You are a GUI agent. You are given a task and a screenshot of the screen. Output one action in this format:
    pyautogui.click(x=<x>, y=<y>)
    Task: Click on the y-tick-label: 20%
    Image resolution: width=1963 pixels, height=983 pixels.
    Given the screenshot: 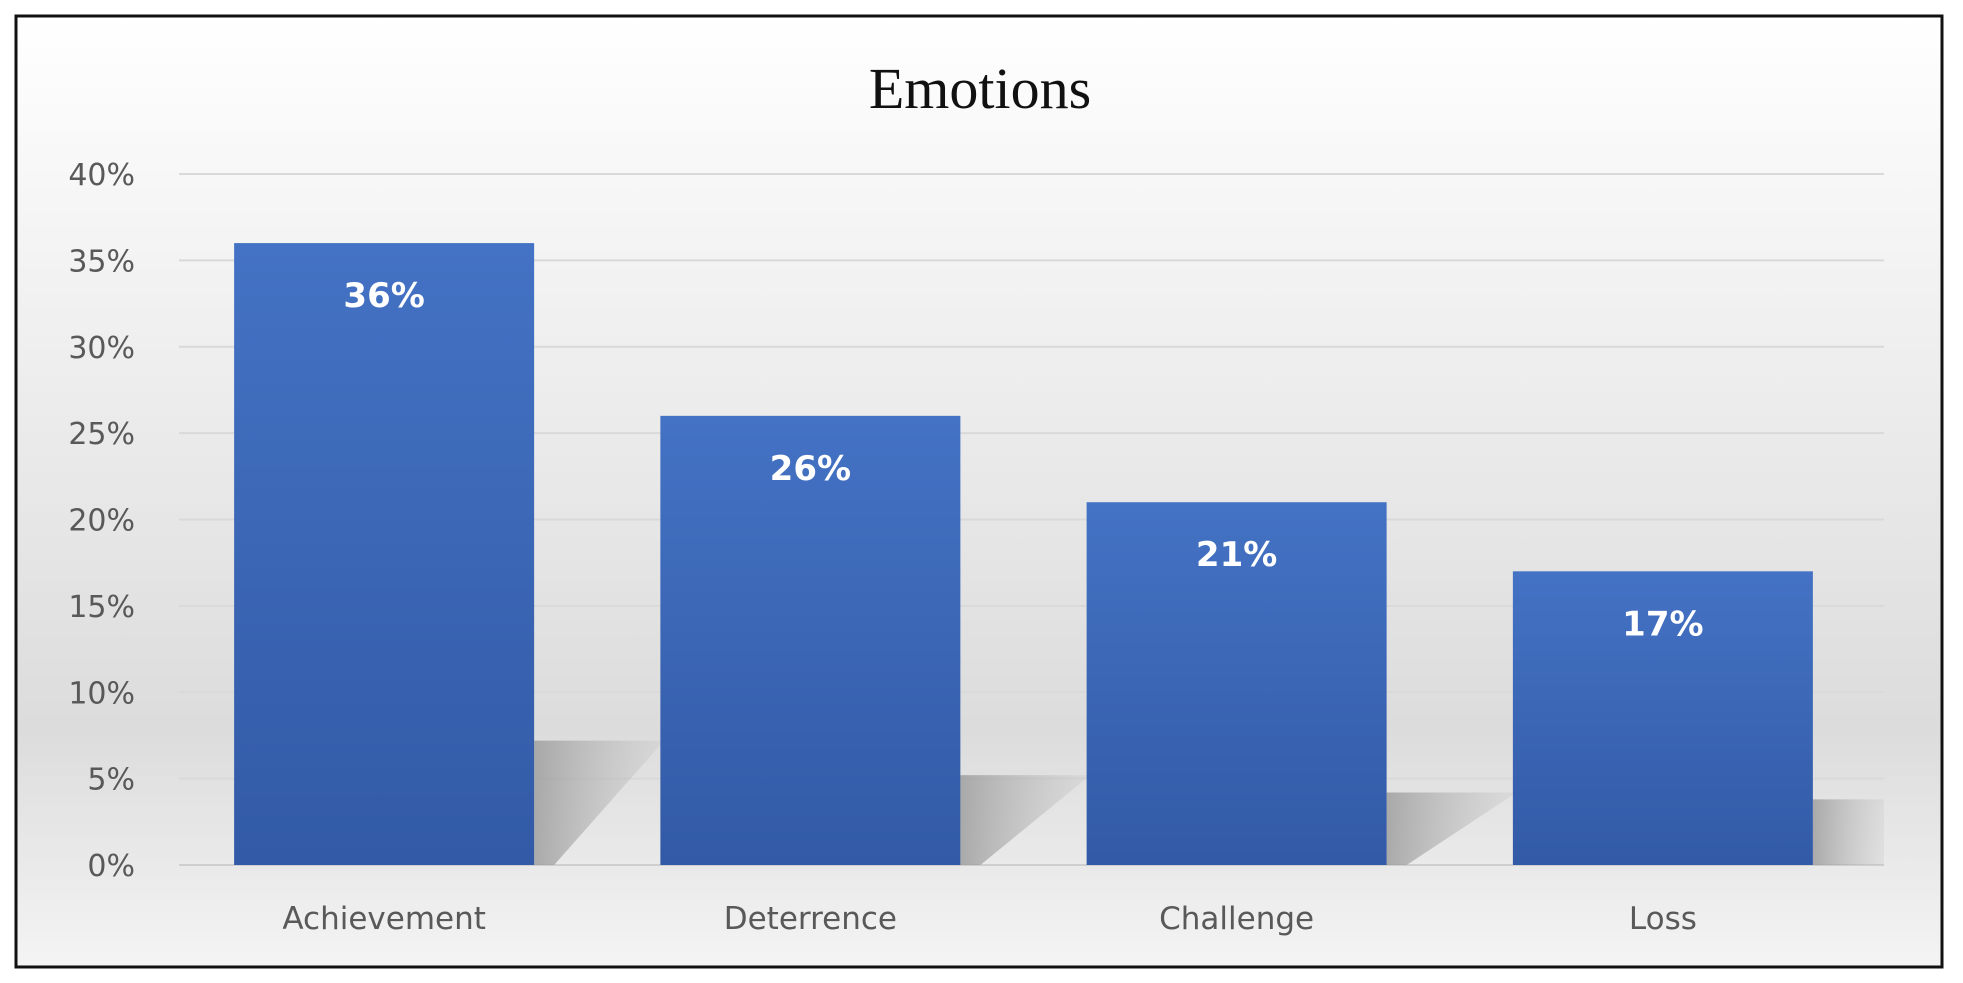 What is the action you would take?
    pyautogui.click(x=101, y=521)
    